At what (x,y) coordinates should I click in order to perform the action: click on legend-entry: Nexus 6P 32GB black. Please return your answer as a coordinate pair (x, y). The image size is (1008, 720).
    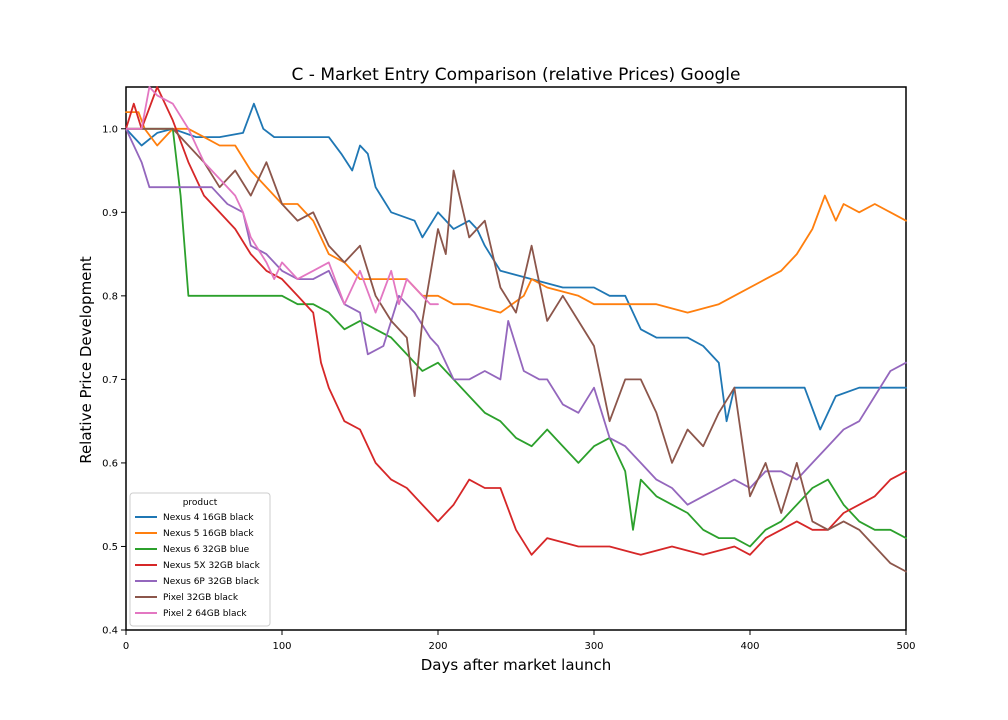
    Looking at the image, I should click on (211, 582).